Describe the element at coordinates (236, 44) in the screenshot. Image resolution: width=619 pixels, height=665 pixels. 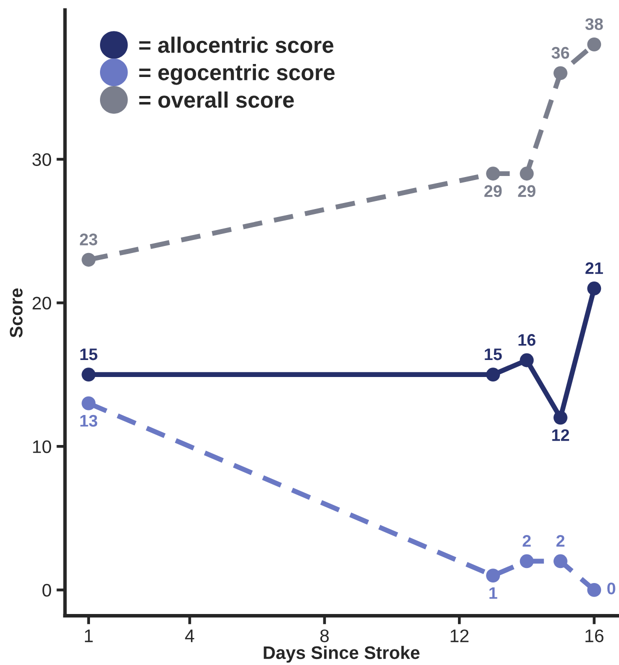
I see `legend-label: = allocentric score` at that location.